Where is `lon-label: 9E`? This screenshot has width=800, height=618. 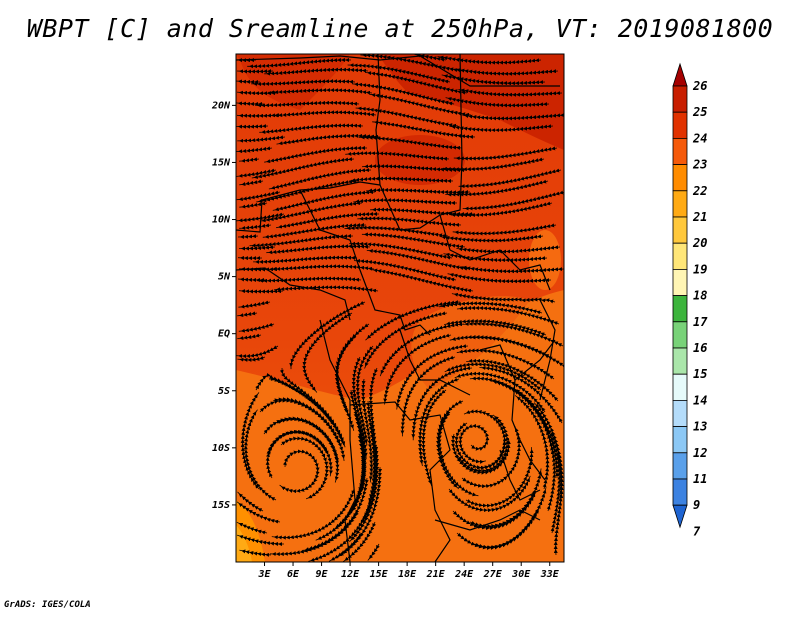
lon-label: 9E is located at coordinates (322, 574).